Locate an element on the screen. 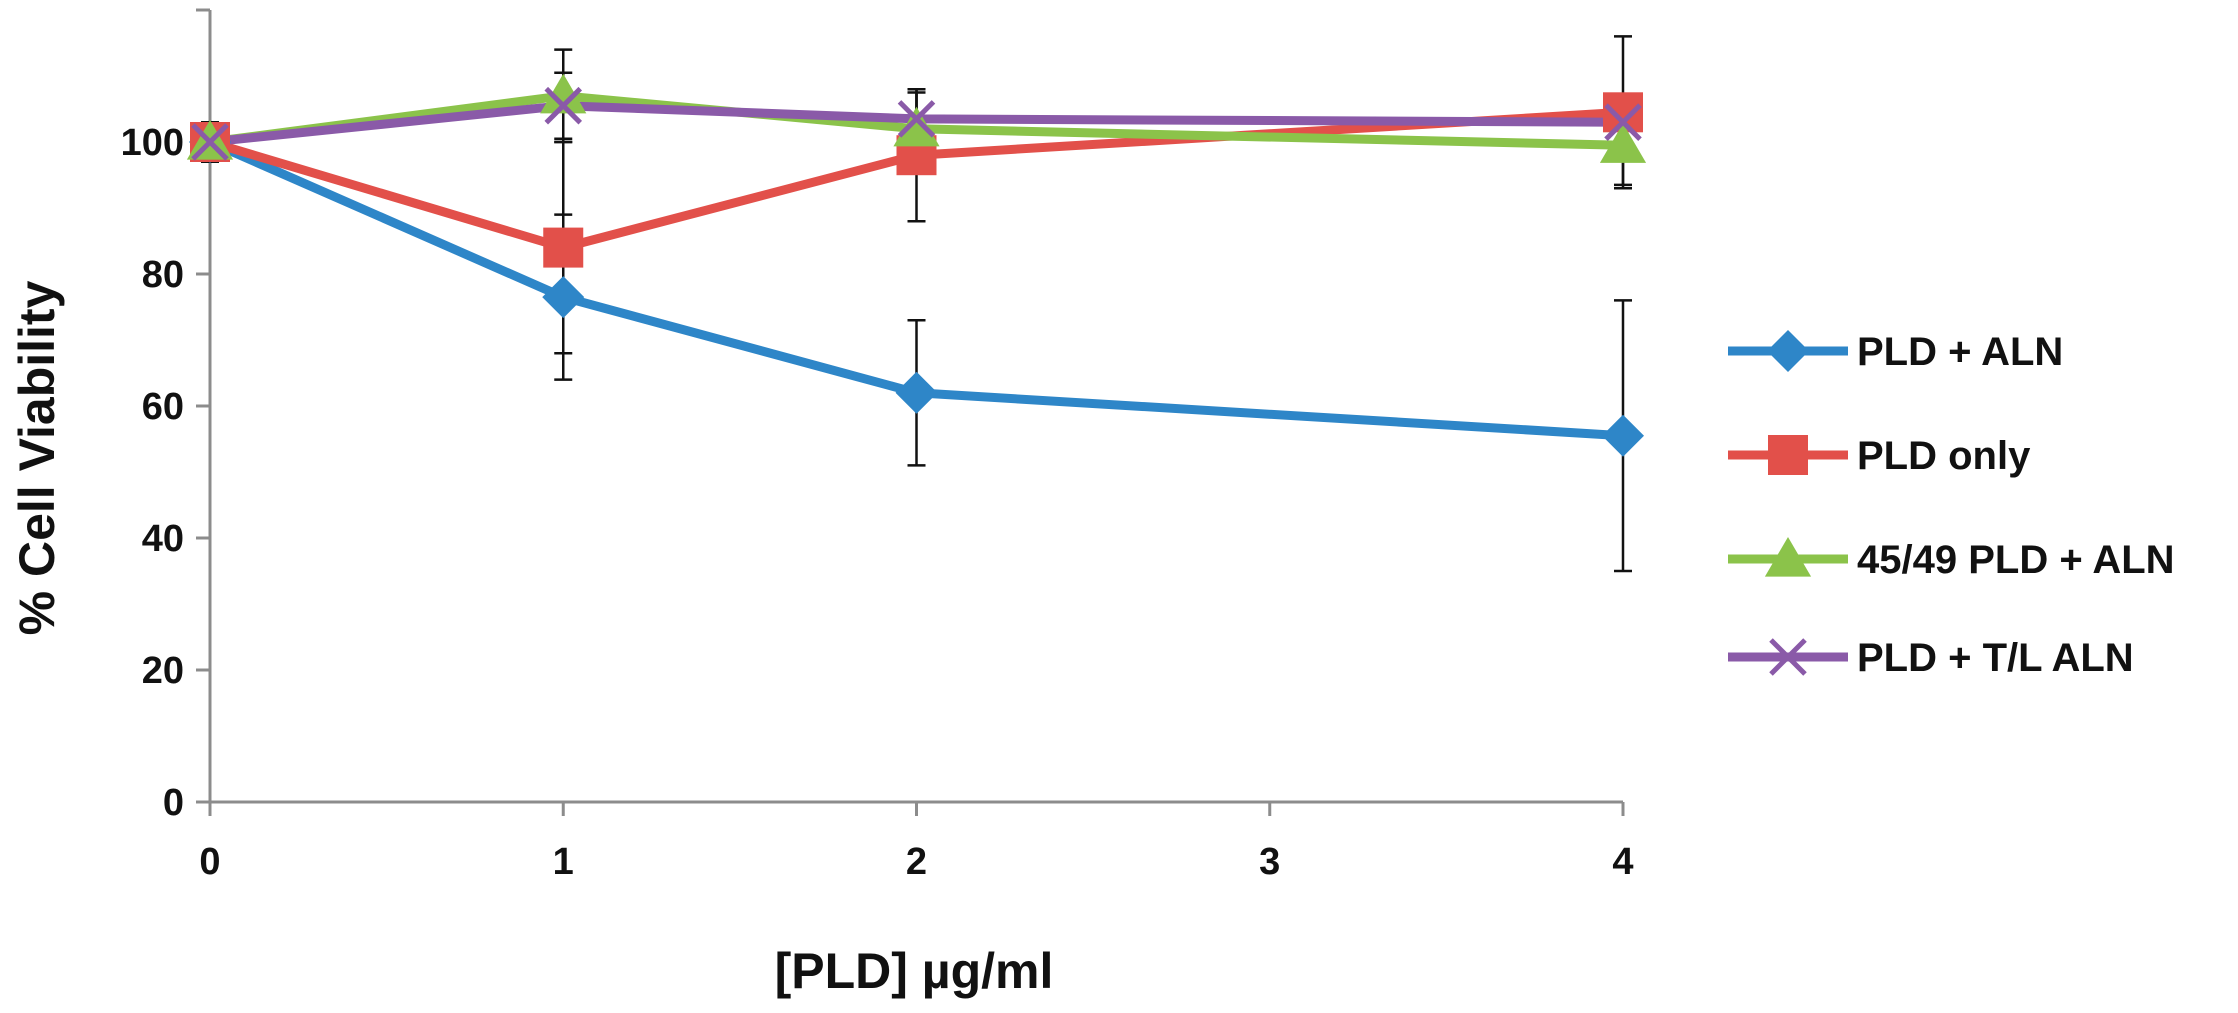  x-tick-label: 3 is located at coordinates (1269, 862).